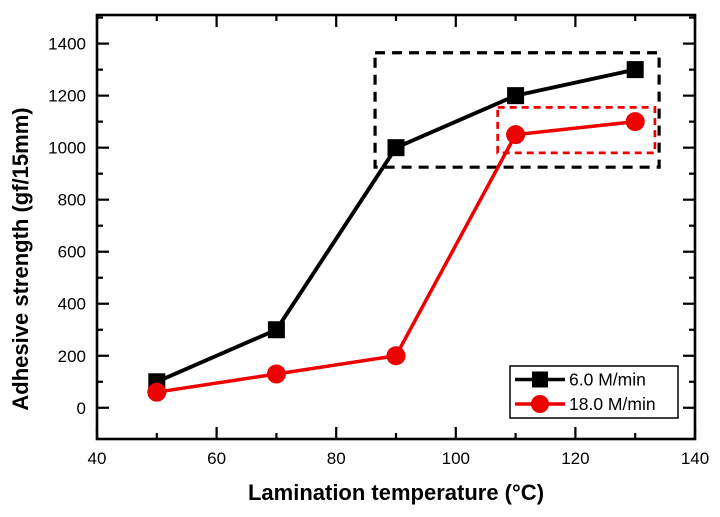  Describe the element at coordinates (695, 458) in the screenshot. I see `x-tick-label: 140` at that location.